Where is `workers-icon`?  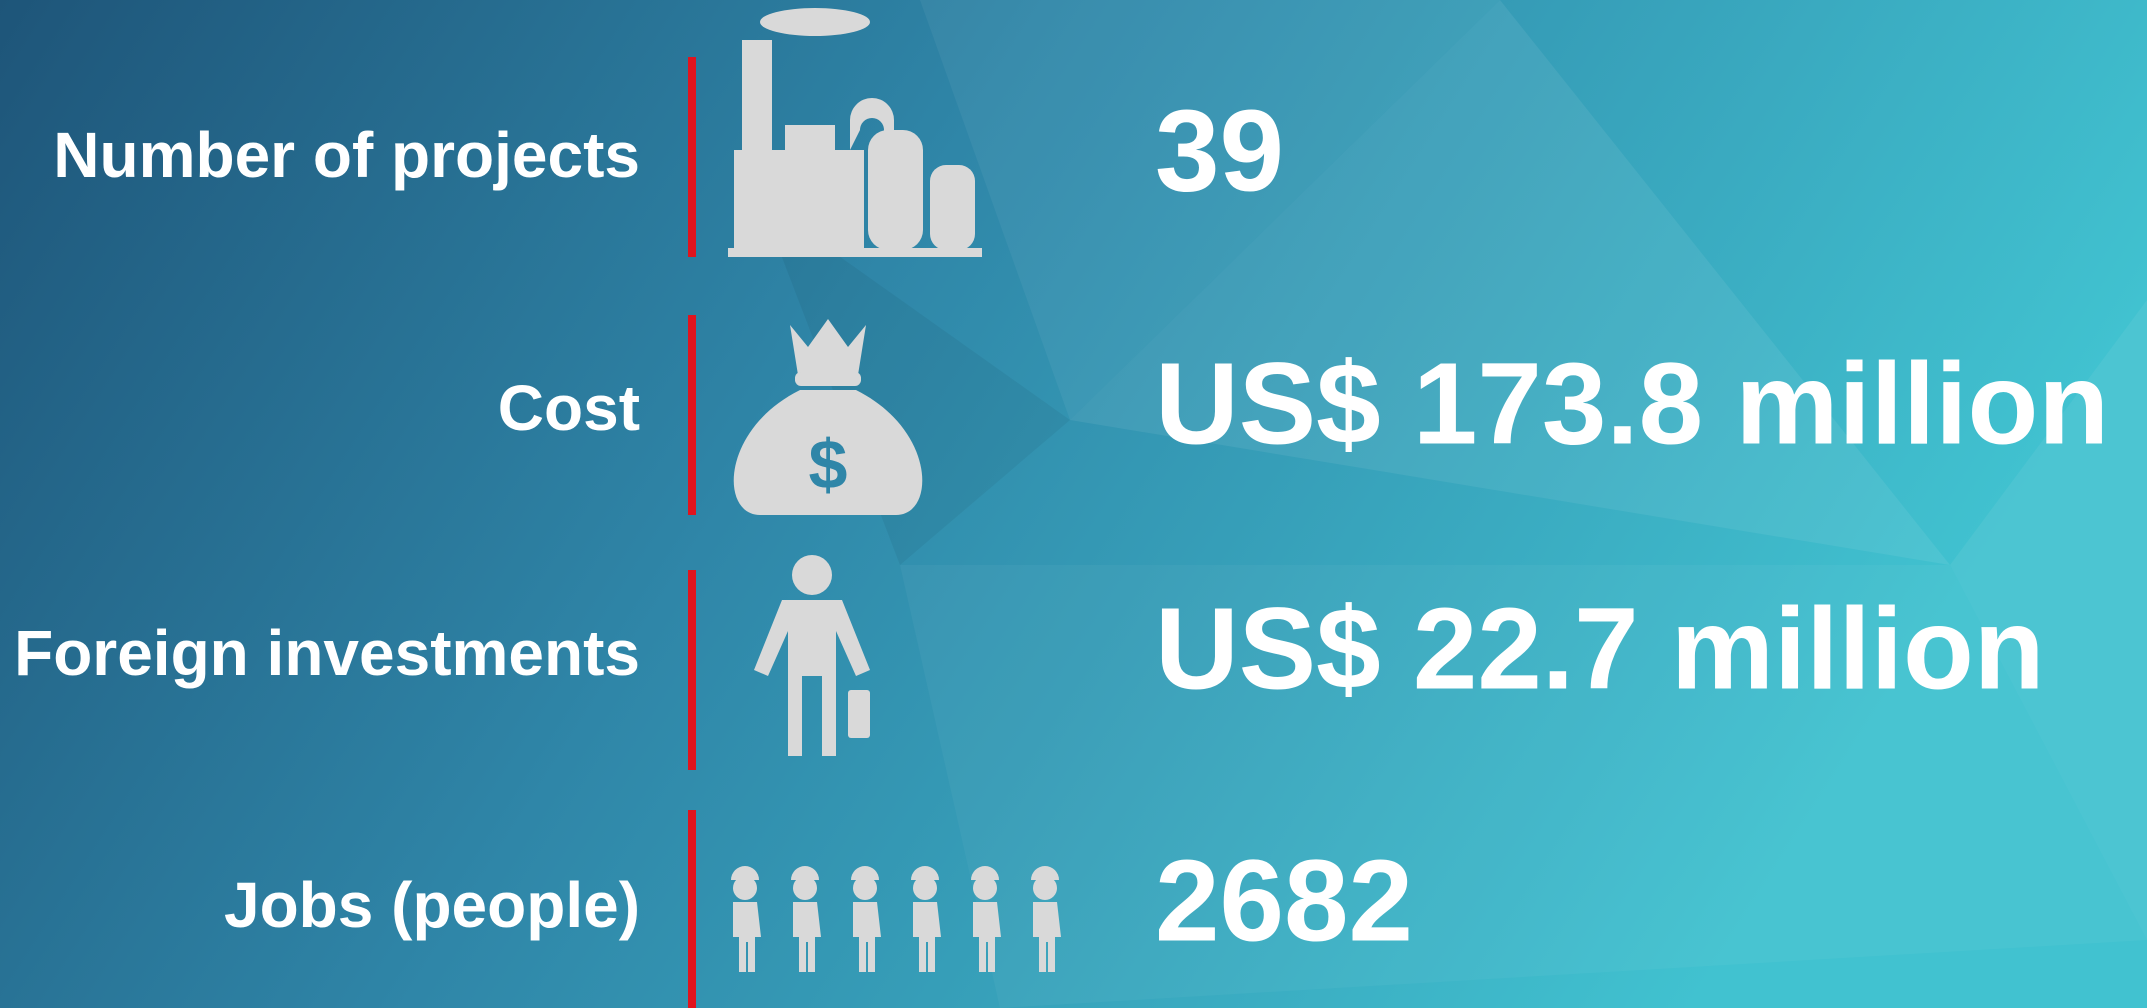
workers-icon is located at coordinates (896, 919).